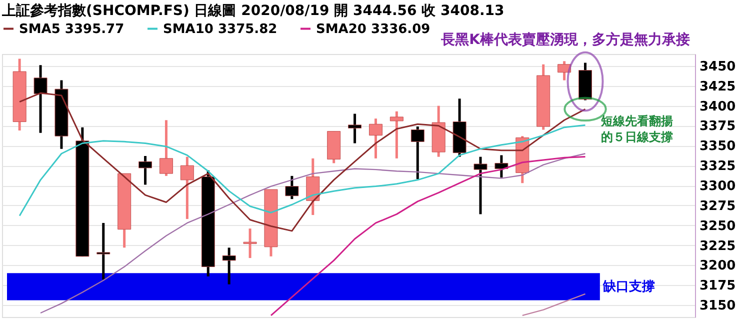 The height and width of the screenshot is (321, 740). Describe the element at coordinates (636, 129) in the screenshot. I see `text: 短線先看翻揚的５日線支撐` at that location.